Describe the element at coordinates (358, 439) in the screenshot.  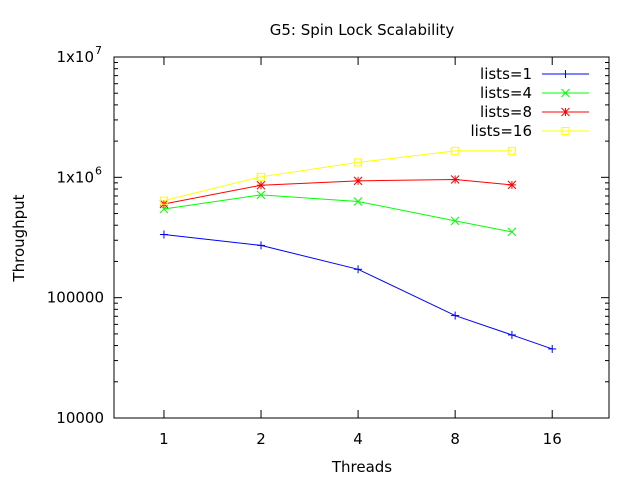
I see `x-tick-label: 4` at that location.